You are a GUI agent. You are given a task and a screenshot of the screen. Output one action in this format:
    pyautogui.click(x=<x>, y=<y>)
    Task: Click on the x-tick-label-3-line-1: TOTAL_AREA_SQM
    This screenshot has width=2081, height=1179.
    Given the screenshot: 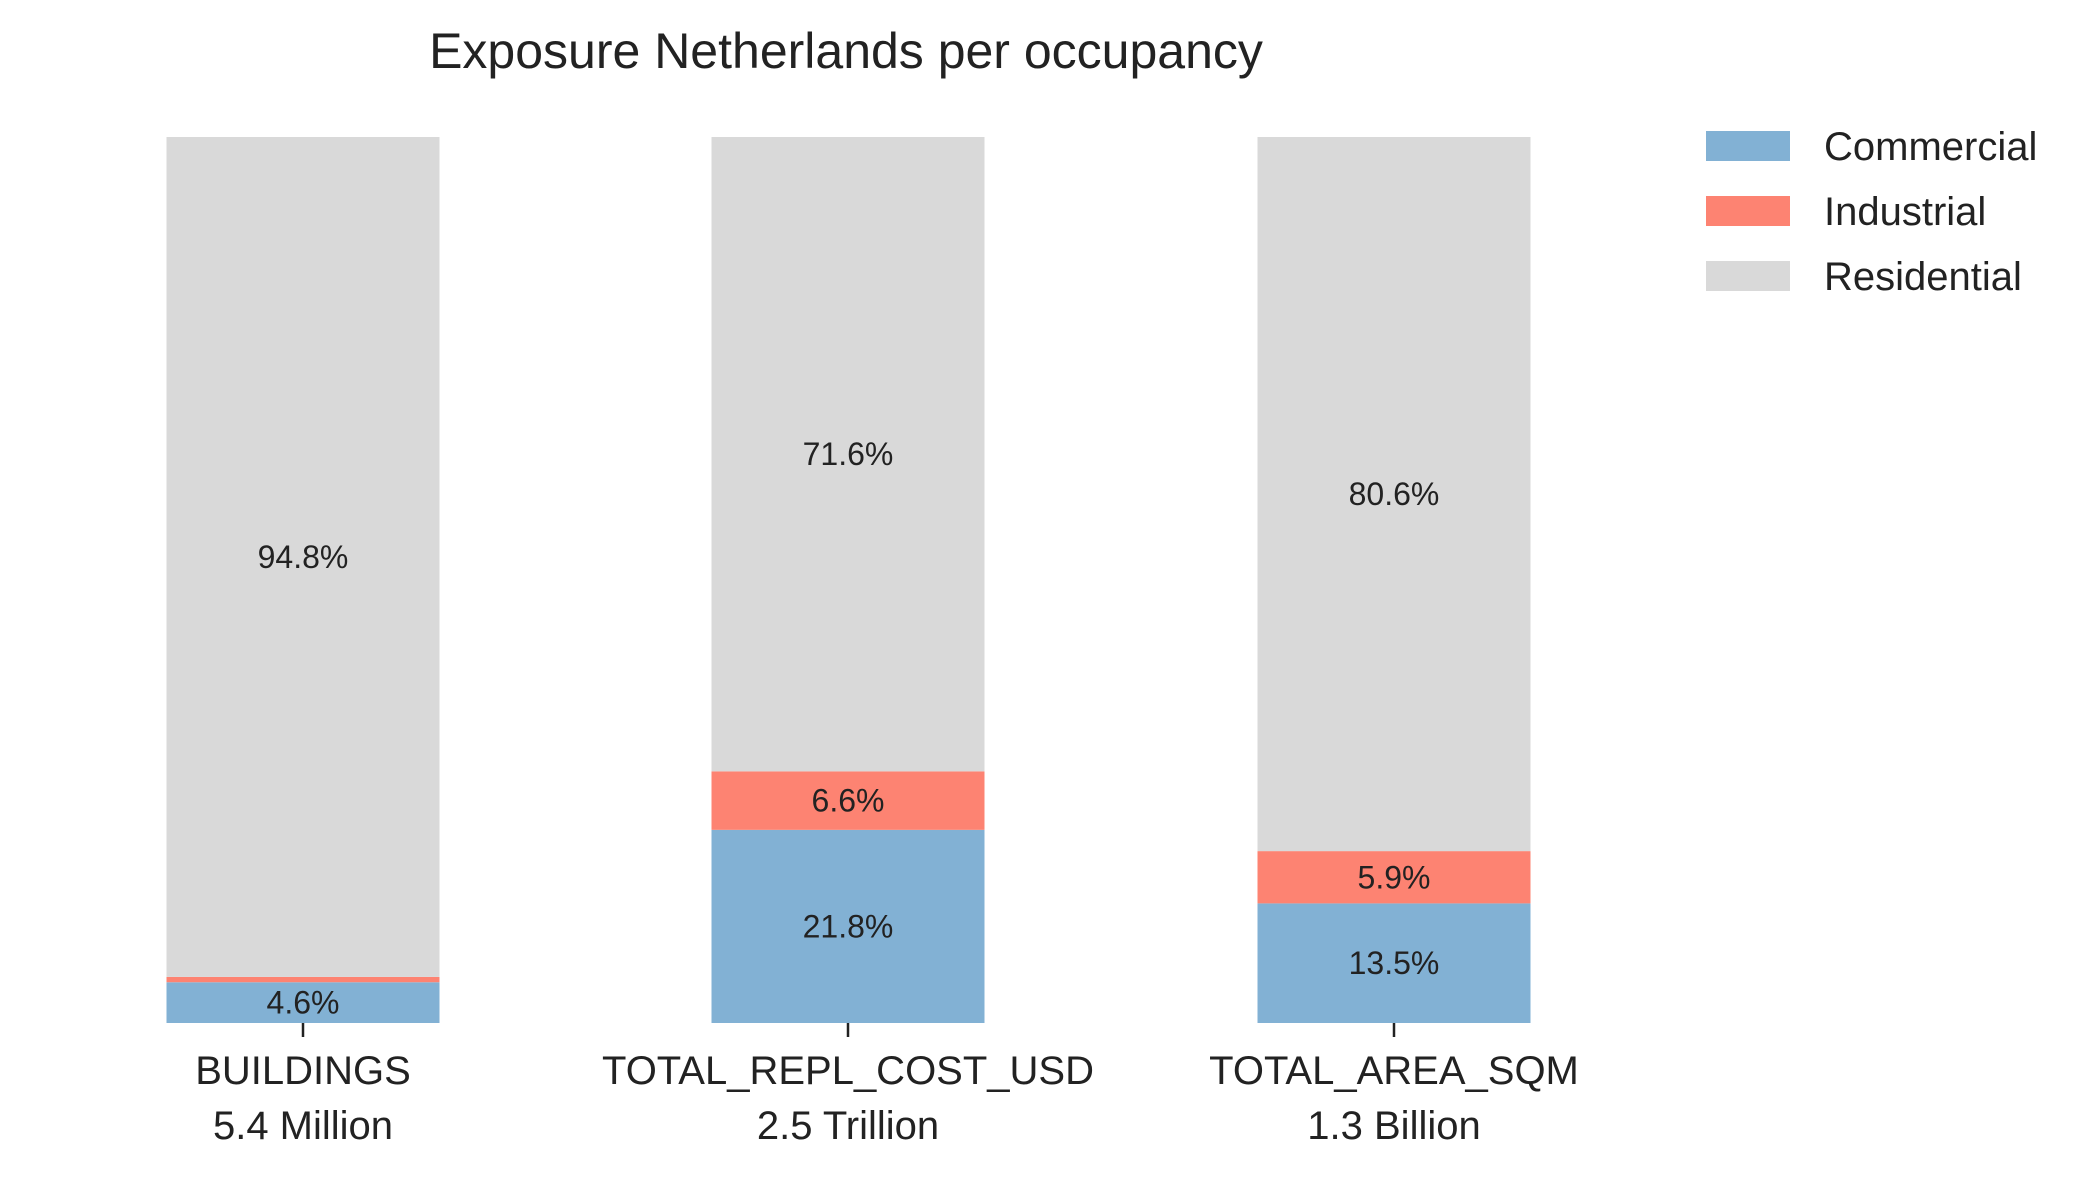 What is the action you would take?
    pyautogui.click(x=1394, y=1071)
    